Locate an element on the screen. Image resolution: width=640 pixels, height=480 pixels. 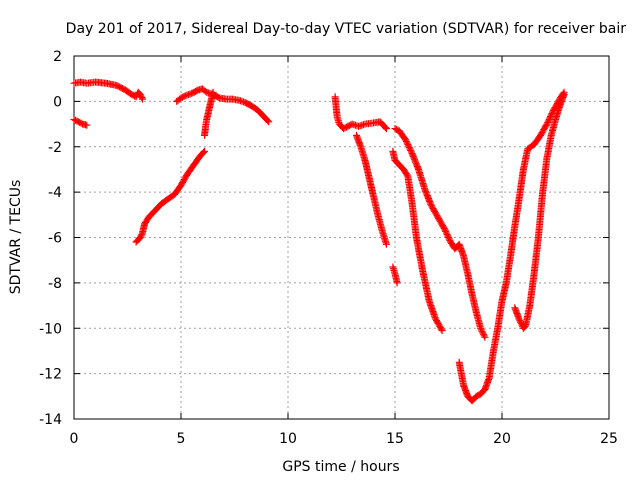
y-axis-label: SDTVAR / TECUs is located at coordinates (16, 237).